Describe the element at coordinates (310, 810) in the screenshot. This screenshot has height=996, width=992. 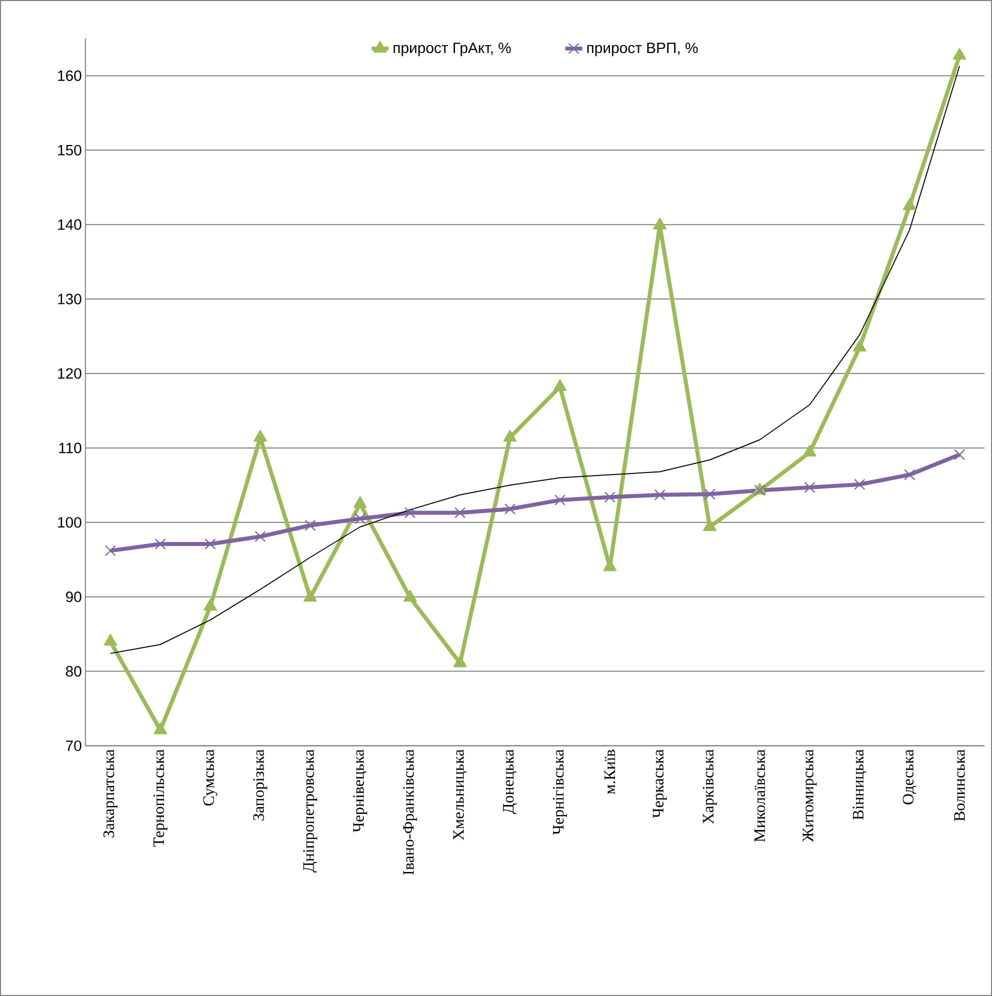
I see `x-tick-label: Дніпропетровська` at that location.